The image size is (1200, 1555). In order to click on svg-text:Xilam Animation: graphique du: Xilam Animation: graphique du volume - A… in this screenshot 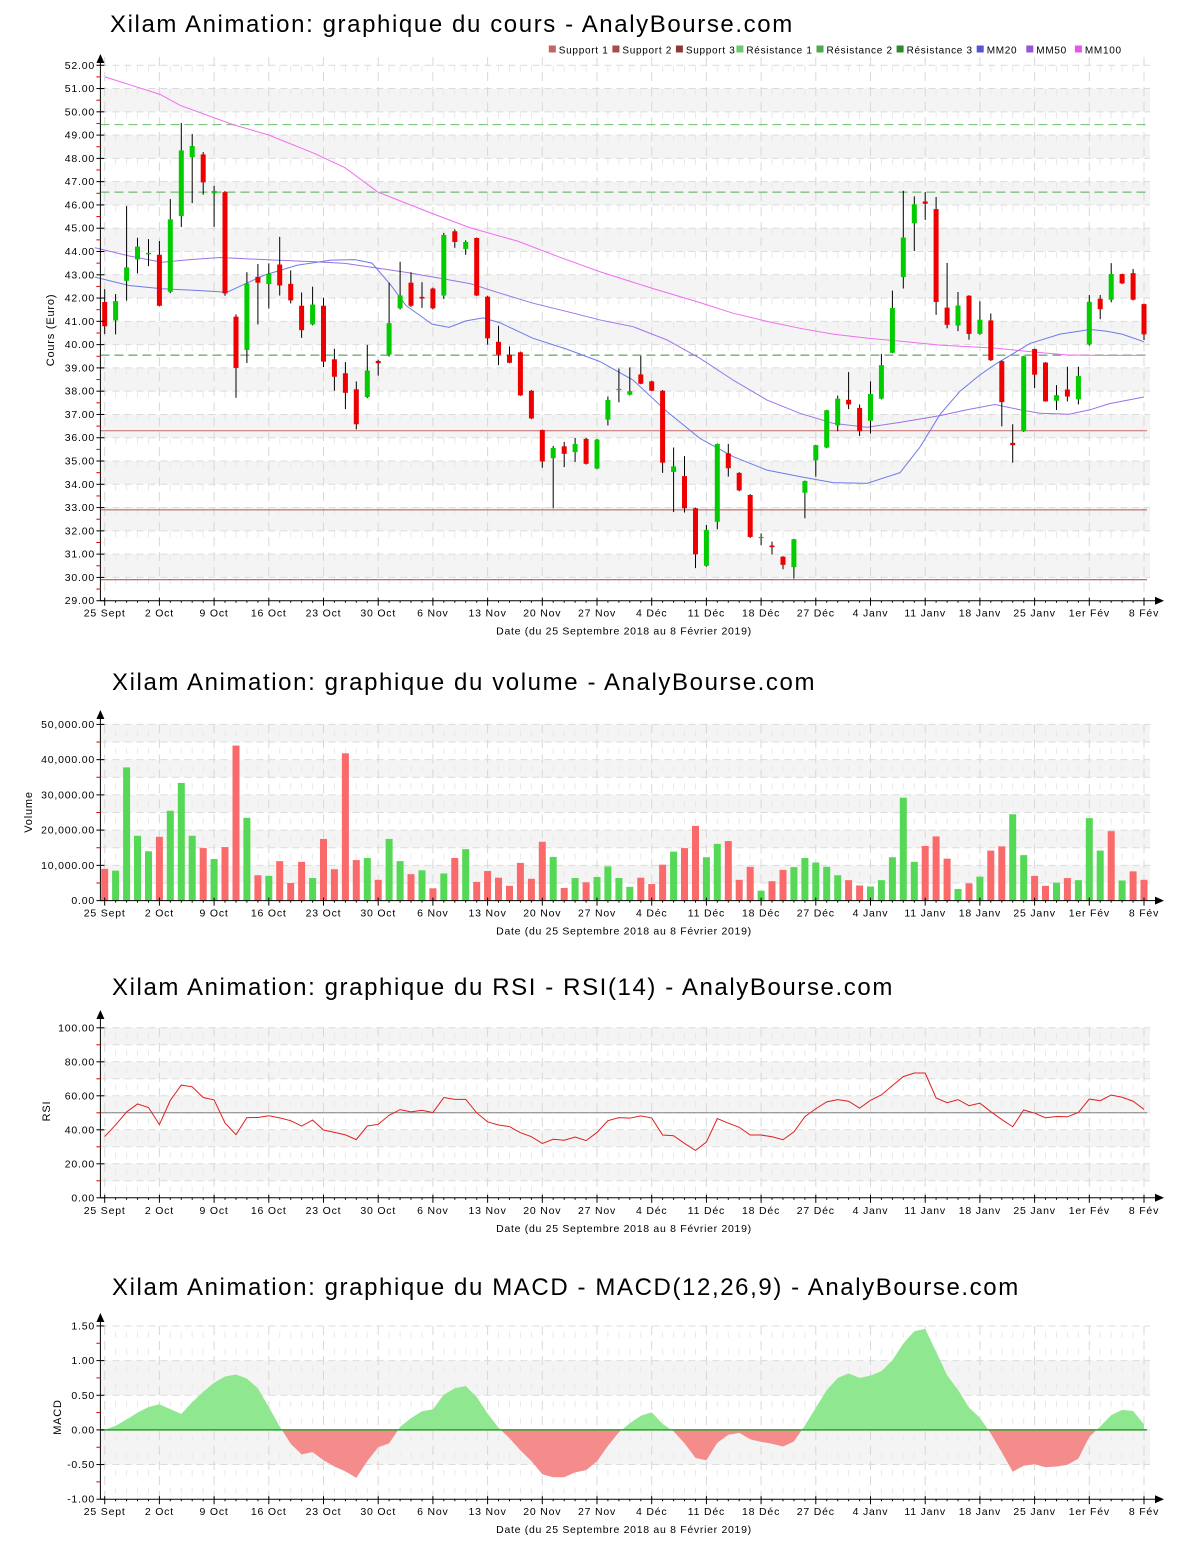, I will do `click(464, 682)`.